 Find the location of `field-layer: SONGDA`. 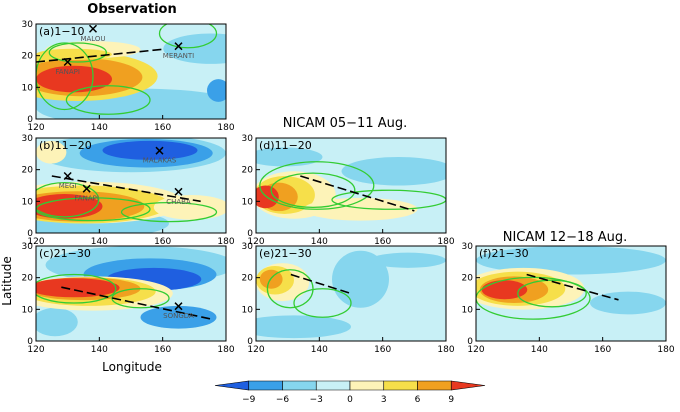

field-layer: SONGDA is located at coordinates (131, 293).